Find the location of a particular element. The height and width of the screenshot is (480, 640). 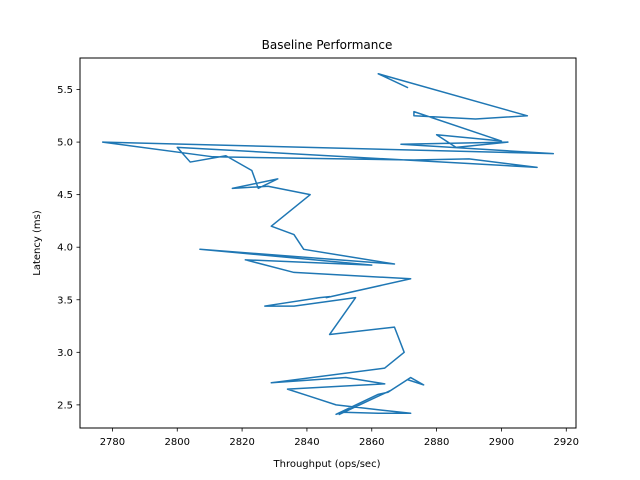

x-tick-label: 2860 is located at coordinates (371, 442).